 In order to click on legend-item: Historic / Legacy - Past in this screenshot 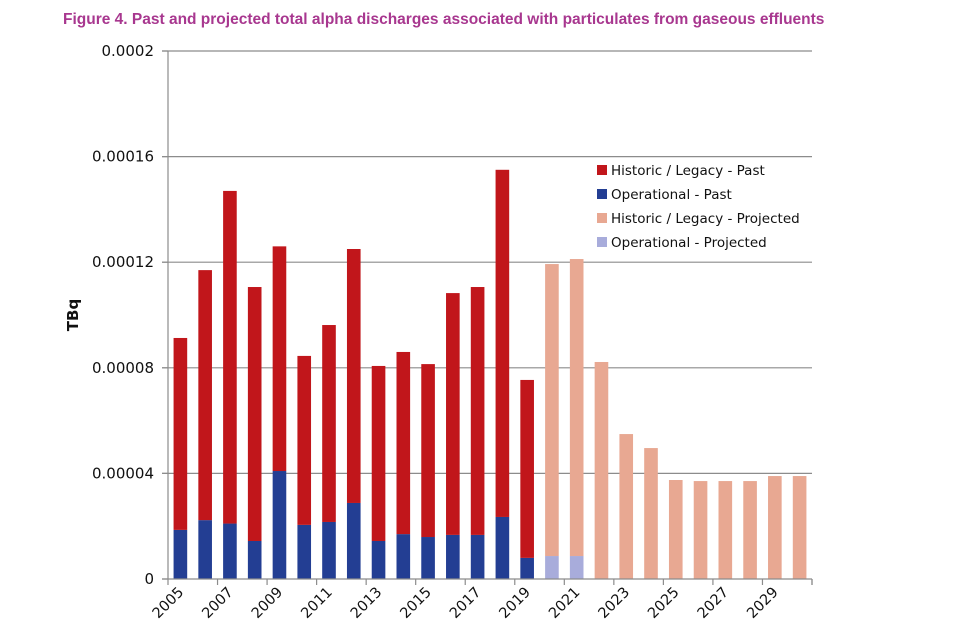, I will do `click(681, 171)`.